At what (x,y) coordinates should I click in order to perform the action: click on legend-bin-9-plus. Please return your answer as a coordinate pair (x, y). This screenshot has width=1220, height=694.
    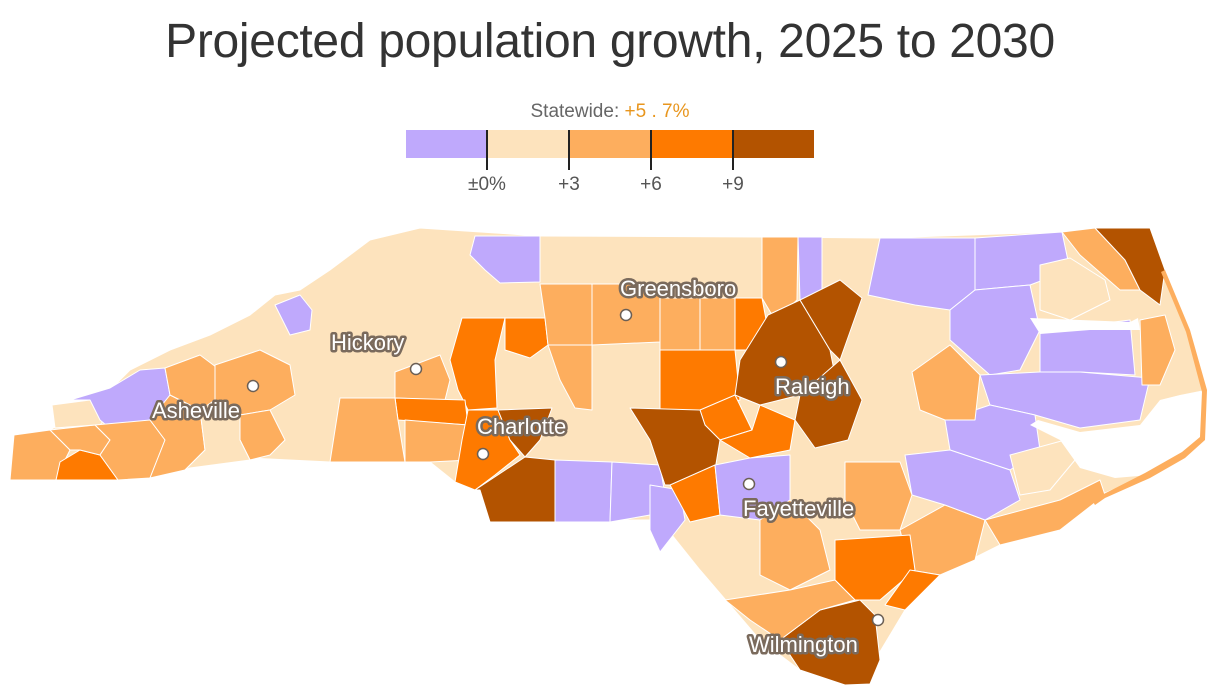
    Looking at the image, I should click on (773, 144).